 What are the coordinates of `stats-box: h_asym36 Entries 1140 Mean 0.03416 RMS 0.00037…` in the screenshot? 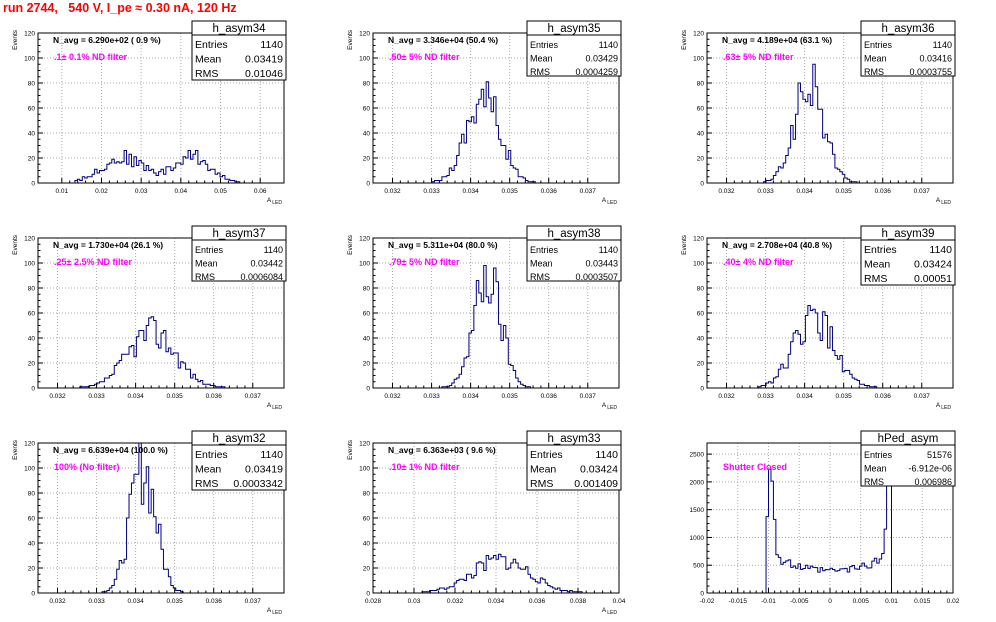 It's located at (908, 48).